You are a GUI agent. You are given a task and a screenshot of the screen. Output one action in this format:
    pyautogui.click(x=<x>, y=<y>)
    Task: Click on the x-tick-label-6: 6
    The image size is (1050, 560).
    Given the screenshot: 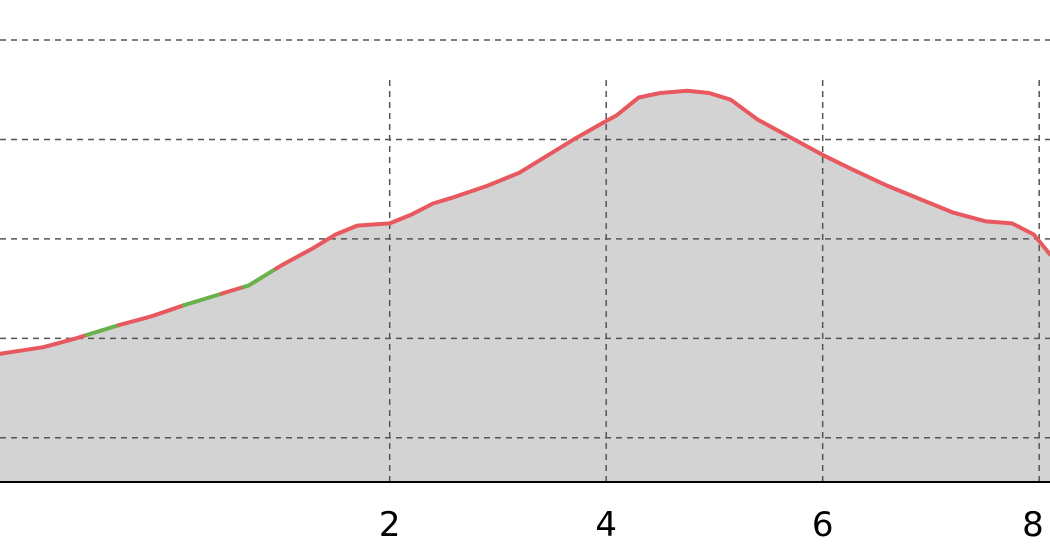 What is the action you would take?
    pyautogui.click(x=823, y=525)
    